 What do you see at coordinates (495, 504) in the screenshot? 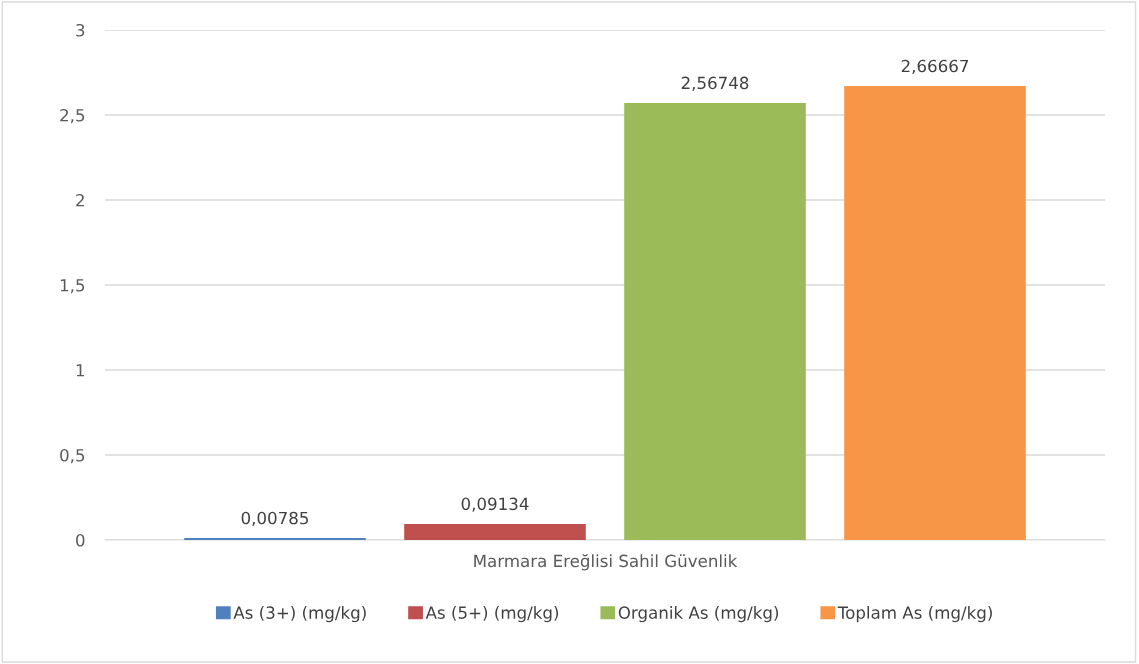
I see `data-label: 0,09134` at bounding box center [495, 504].